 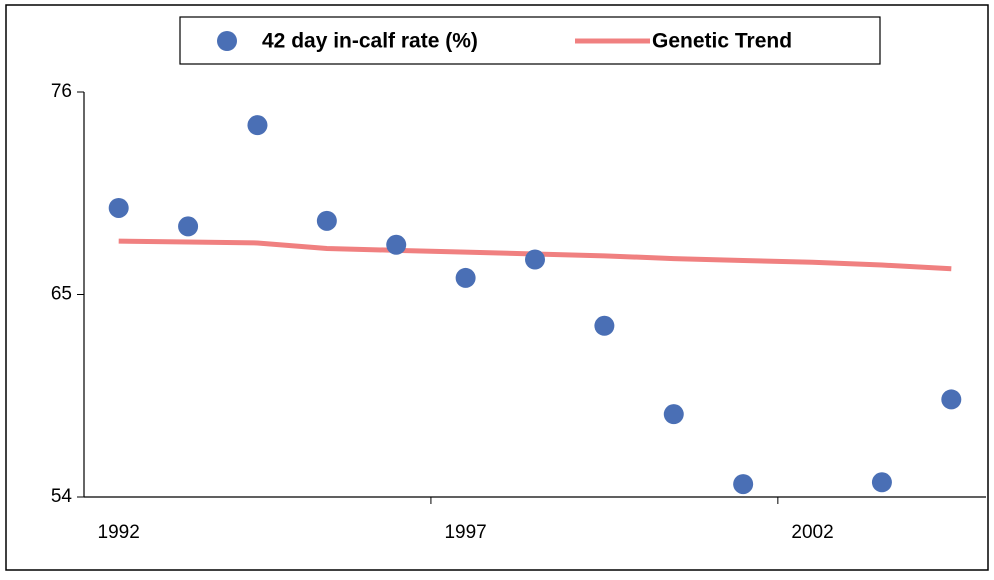 I want to click on legend-label: 42 day in-calf rate (%), so click(x=370, y=41).